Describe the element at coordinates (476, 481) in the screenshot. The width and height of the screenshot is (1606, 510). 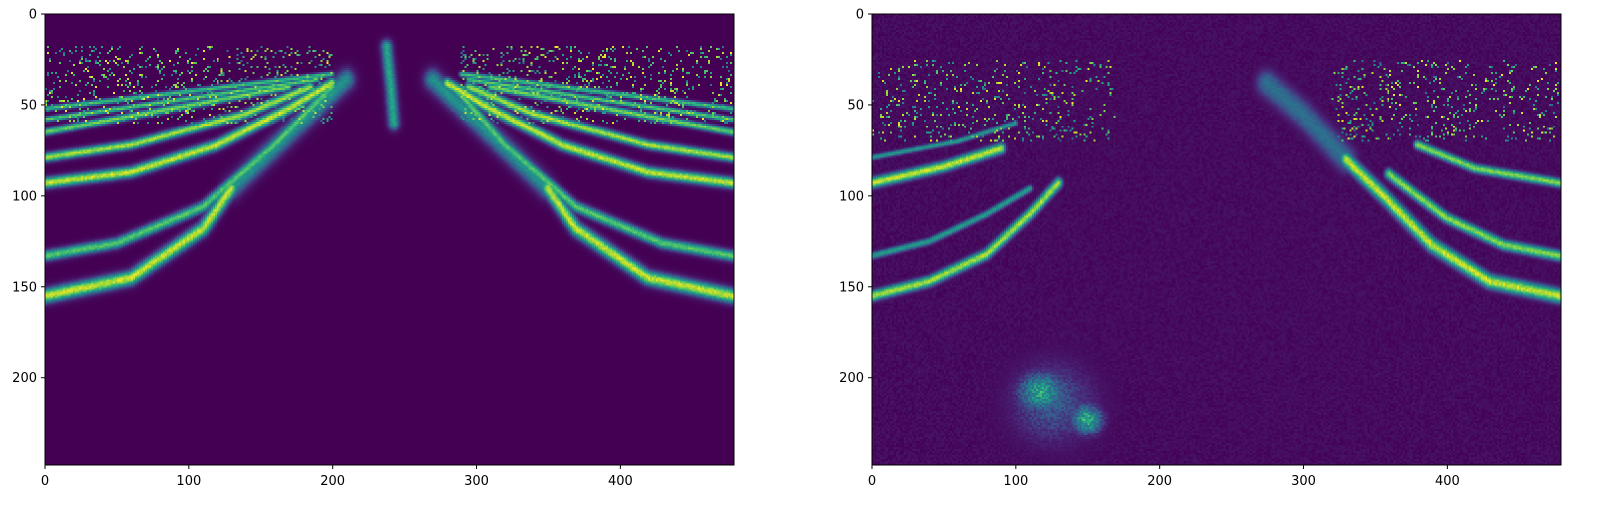
I see `x-tick-label-left-3: 300` at that location.